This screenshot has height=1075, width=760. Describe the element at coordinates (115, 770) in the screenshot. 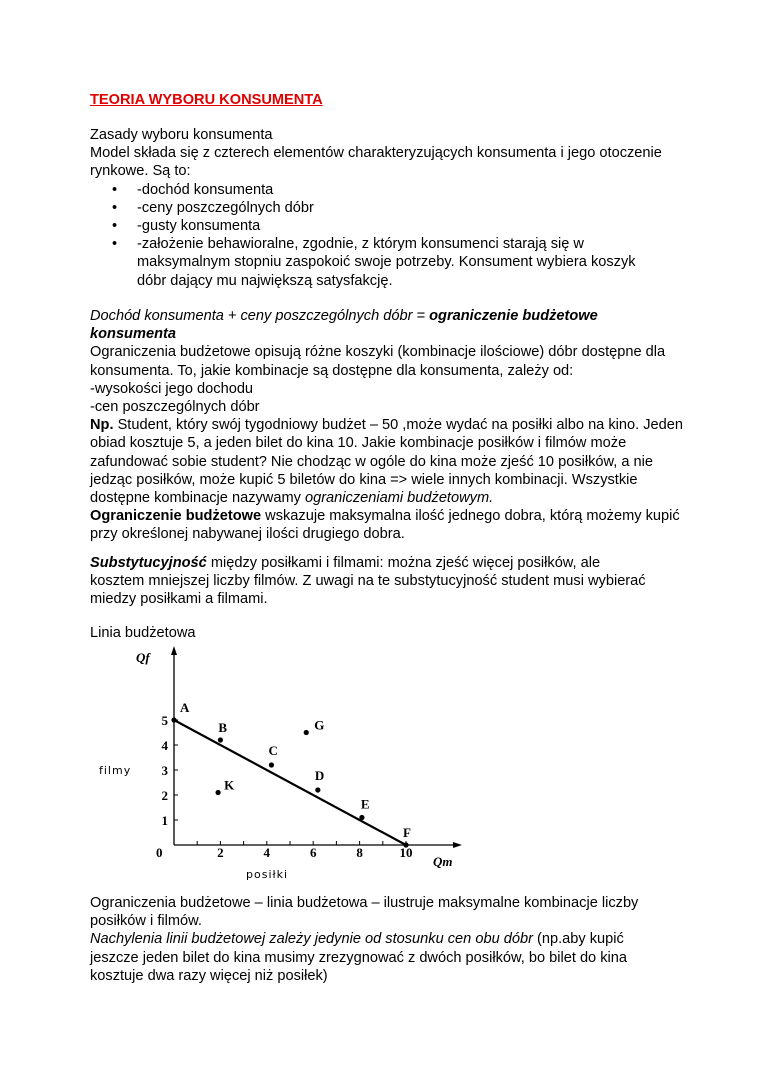

I see `y-axis-label: filmy` at that location.